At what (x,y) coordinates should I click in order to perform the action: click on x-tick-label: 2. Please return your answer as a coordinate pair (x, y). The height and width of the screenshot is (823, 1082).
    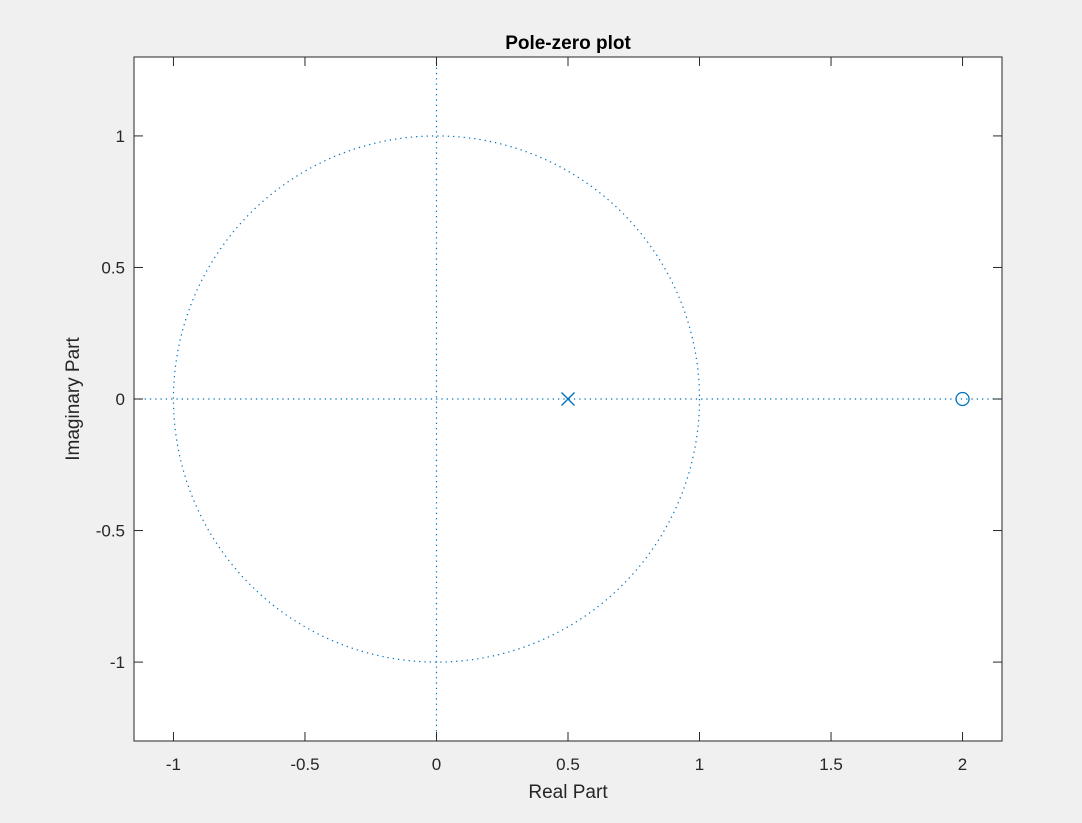
    Looking at the image, I should click on (962, 764).